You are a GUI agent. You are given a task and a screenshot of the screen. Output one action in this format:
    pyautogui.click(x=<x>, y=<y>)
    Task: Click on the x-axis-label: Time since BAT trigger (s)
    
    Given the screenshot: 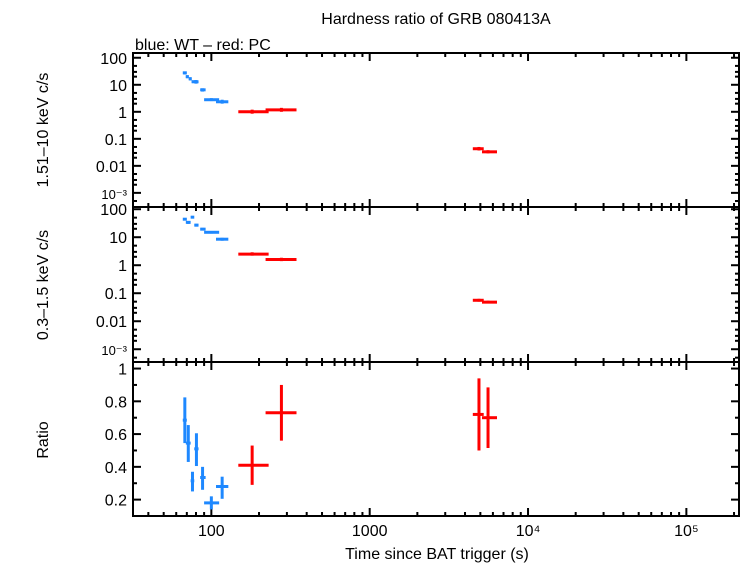 What is the action you would take?
    pyautogui.click(x=437, y=554)
    